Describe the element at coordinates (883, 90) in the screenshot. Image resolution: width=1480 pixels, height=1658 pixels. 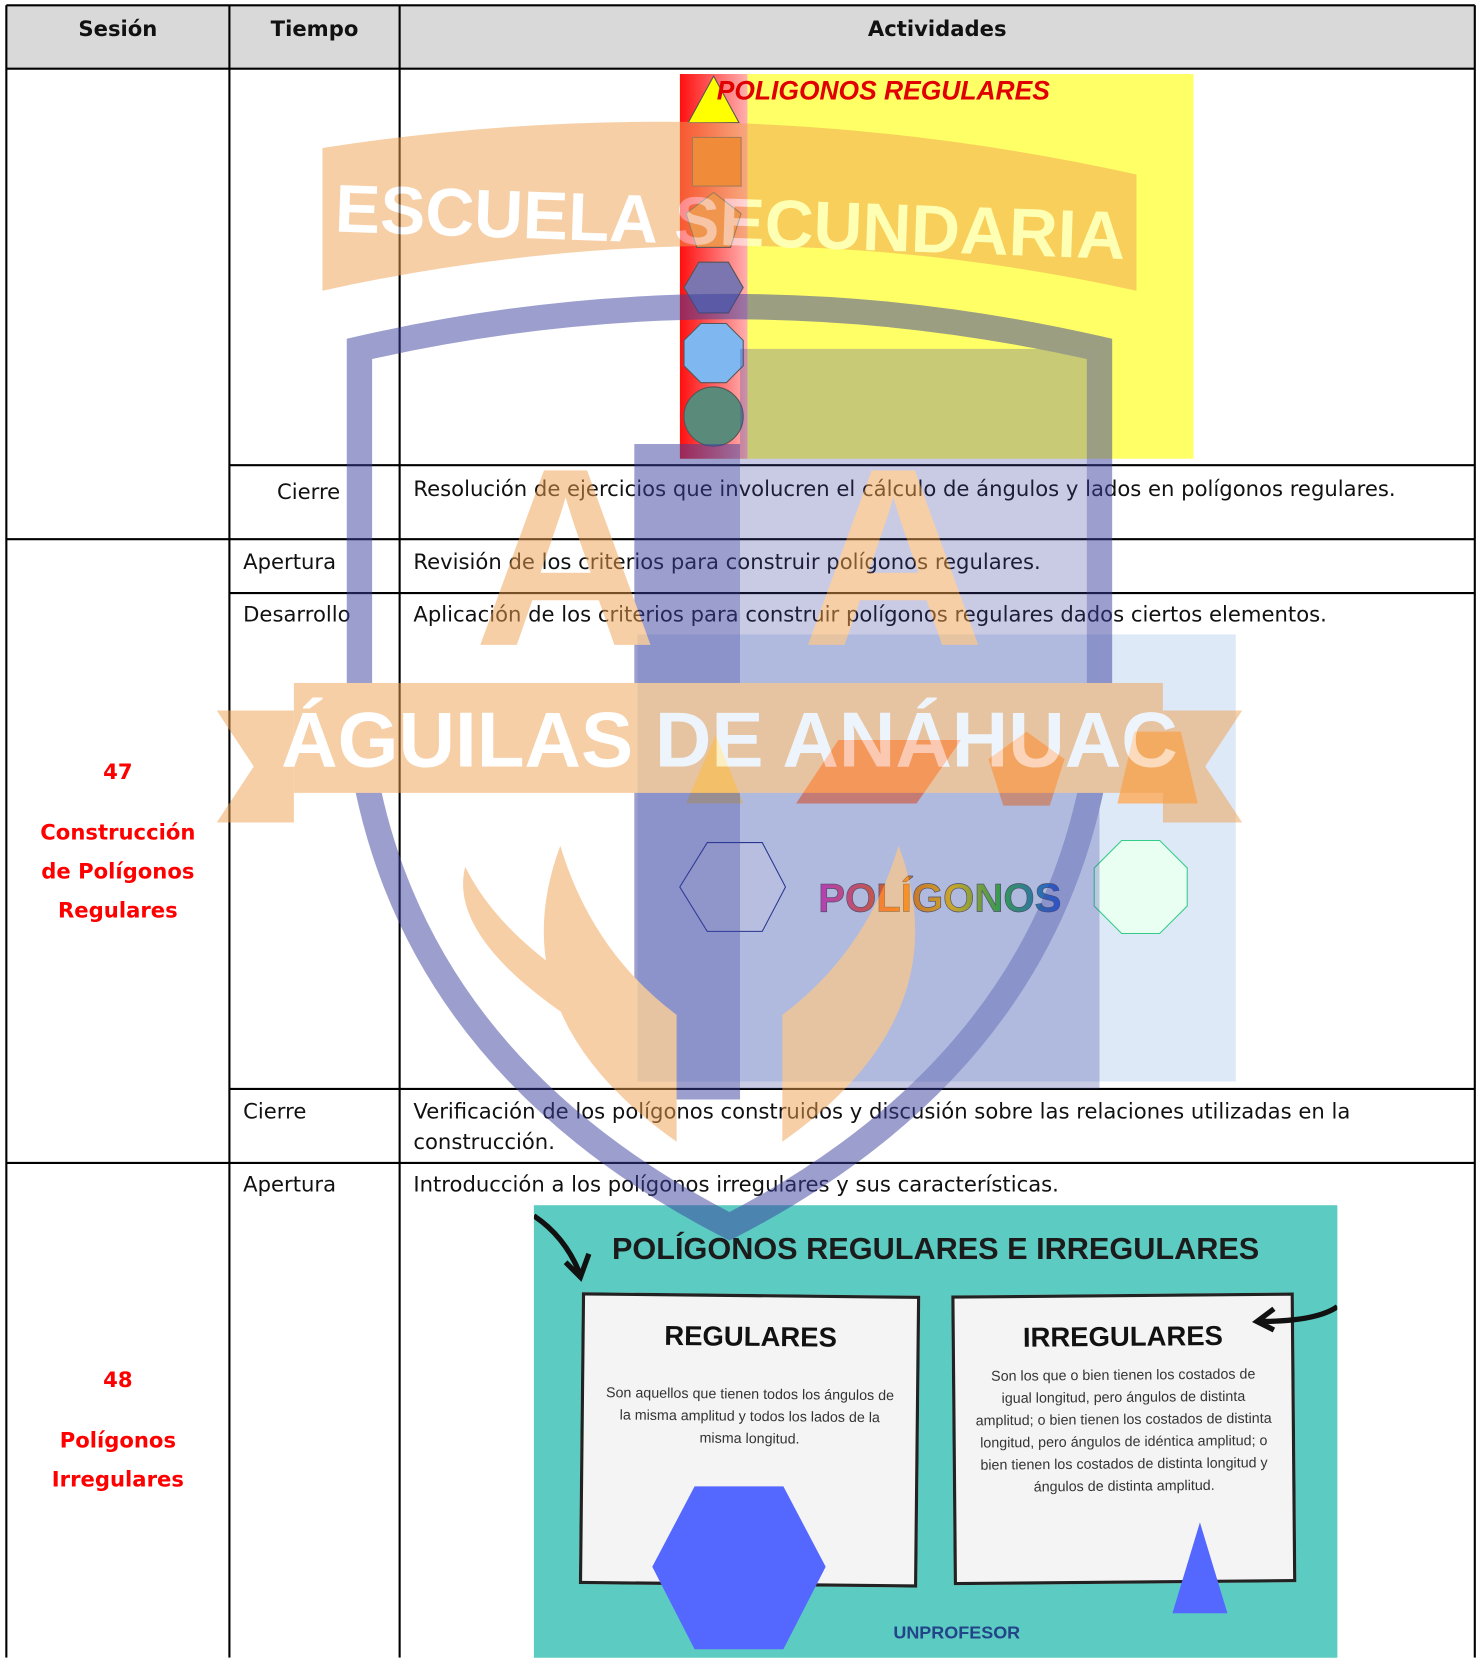
I see `image-title: POLIGONOS REGULARES` at that location.